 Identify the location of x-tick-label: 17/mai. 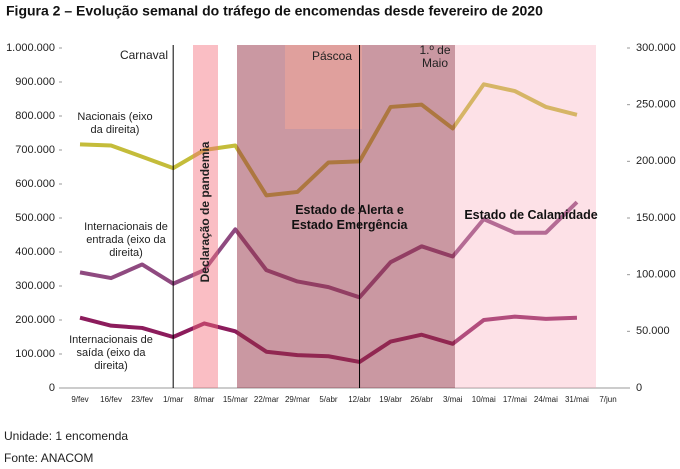
(515, 399).